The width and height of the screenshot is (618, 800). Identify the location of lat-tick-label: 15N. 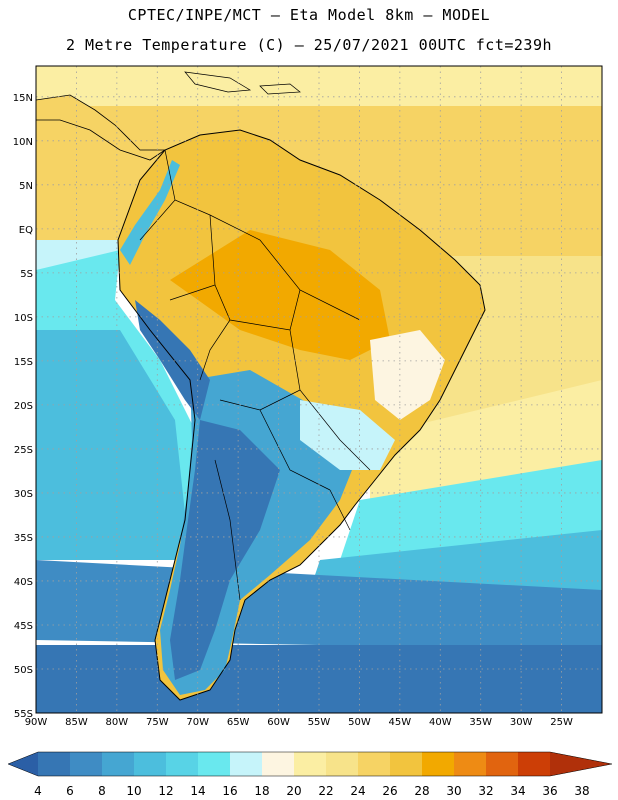
(23, 98).